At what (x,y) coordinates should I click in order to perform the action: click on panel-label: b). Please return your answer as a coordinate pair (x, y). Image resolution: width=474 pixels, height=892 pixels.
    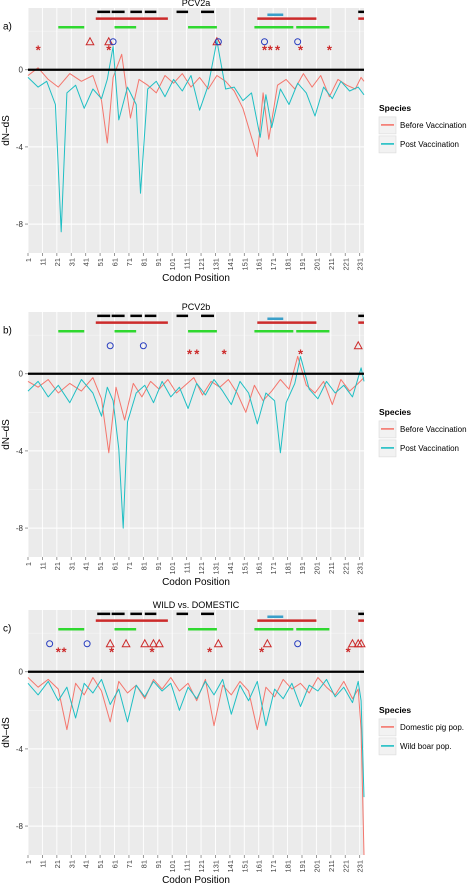
    Looking at the image, I should click on (7, 330).